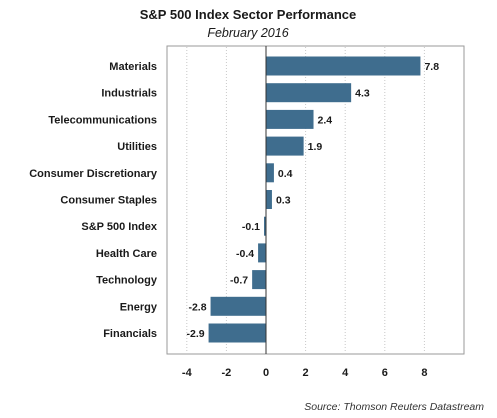  Describe the element at coordinates (285, 174) in the screenshot. I see `value-label: 0.4` at that location.